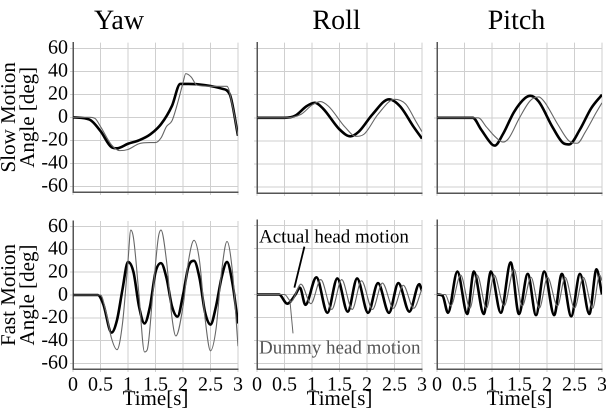 This screenshot has width=606, height=412. I want to click on y-axis-title: Fast Motion Angle [deg], so click(19, 294).